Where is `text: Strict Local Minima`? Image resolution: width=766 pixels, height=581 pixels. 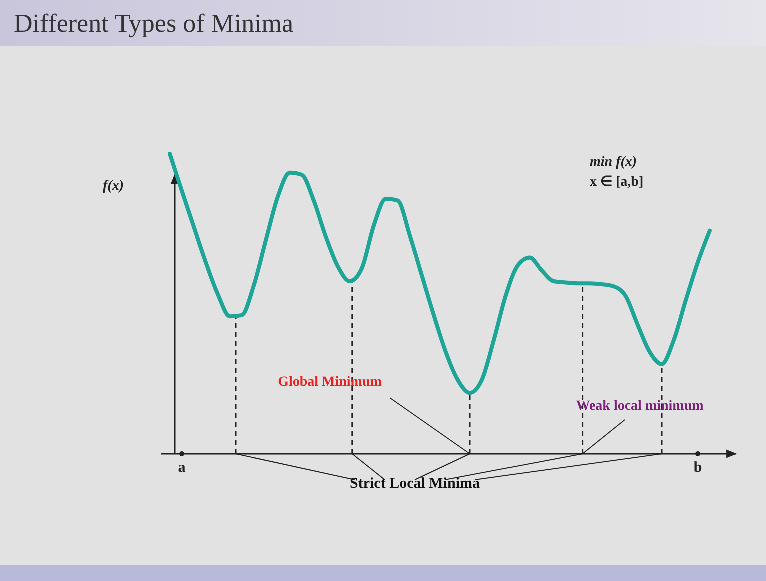
text: Strict Local Minima is located at coordinates (415, 484).